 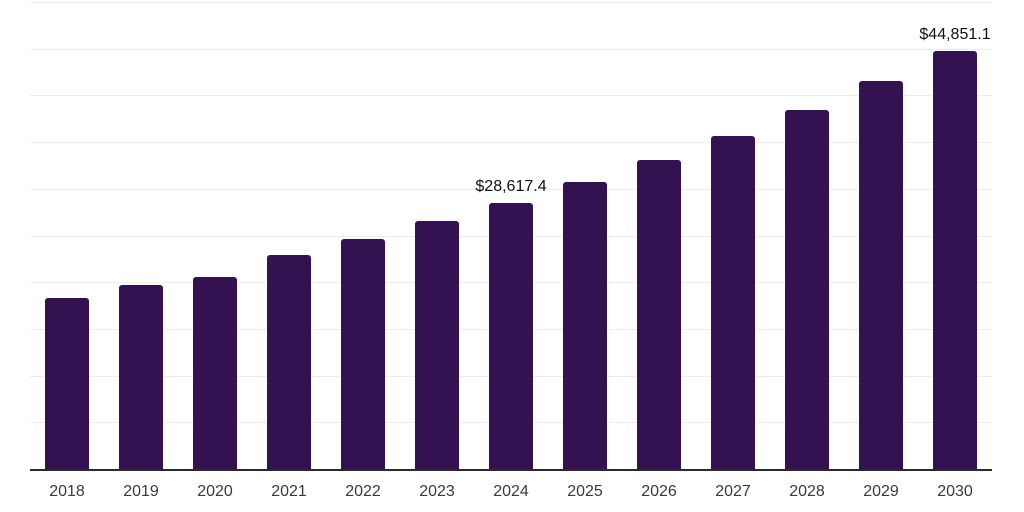 What do you see at coordinates (511, 470) in the screenshot?
I see `x-axis-line` at bounding box center [511, 470].